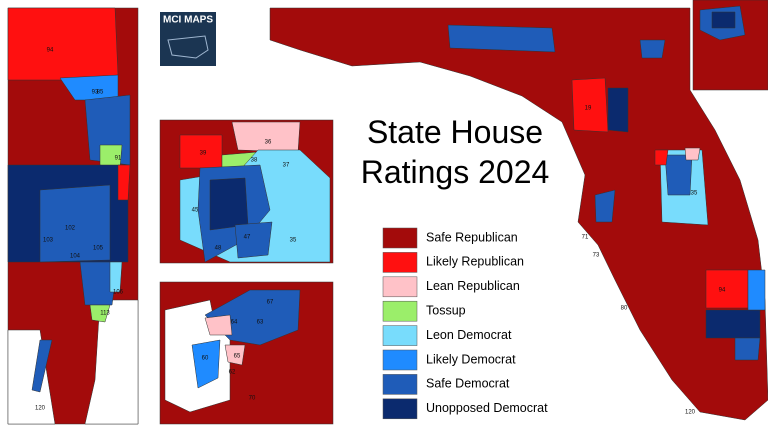 This screenshot has height=432, width=768. Describe the element at coordinates (268, 143) in the screenshot. I see `district-label: 36` at that location.